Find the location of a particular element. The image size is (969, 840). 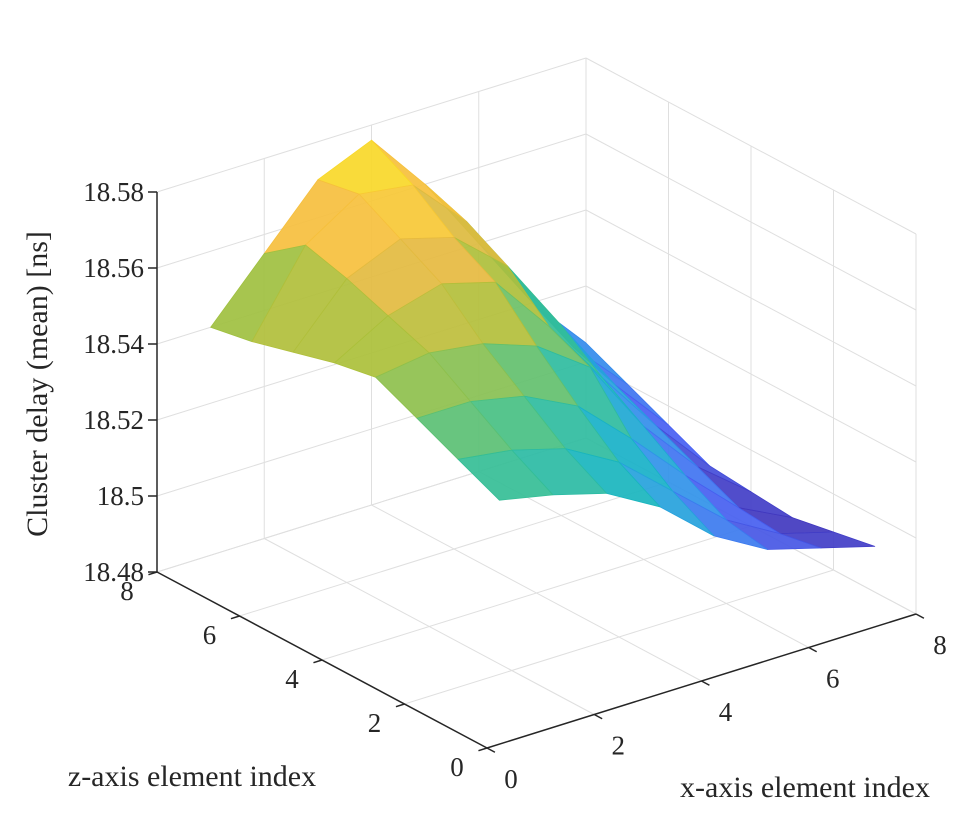

y-tick-label: 2 is located at coordinates (375, 723).